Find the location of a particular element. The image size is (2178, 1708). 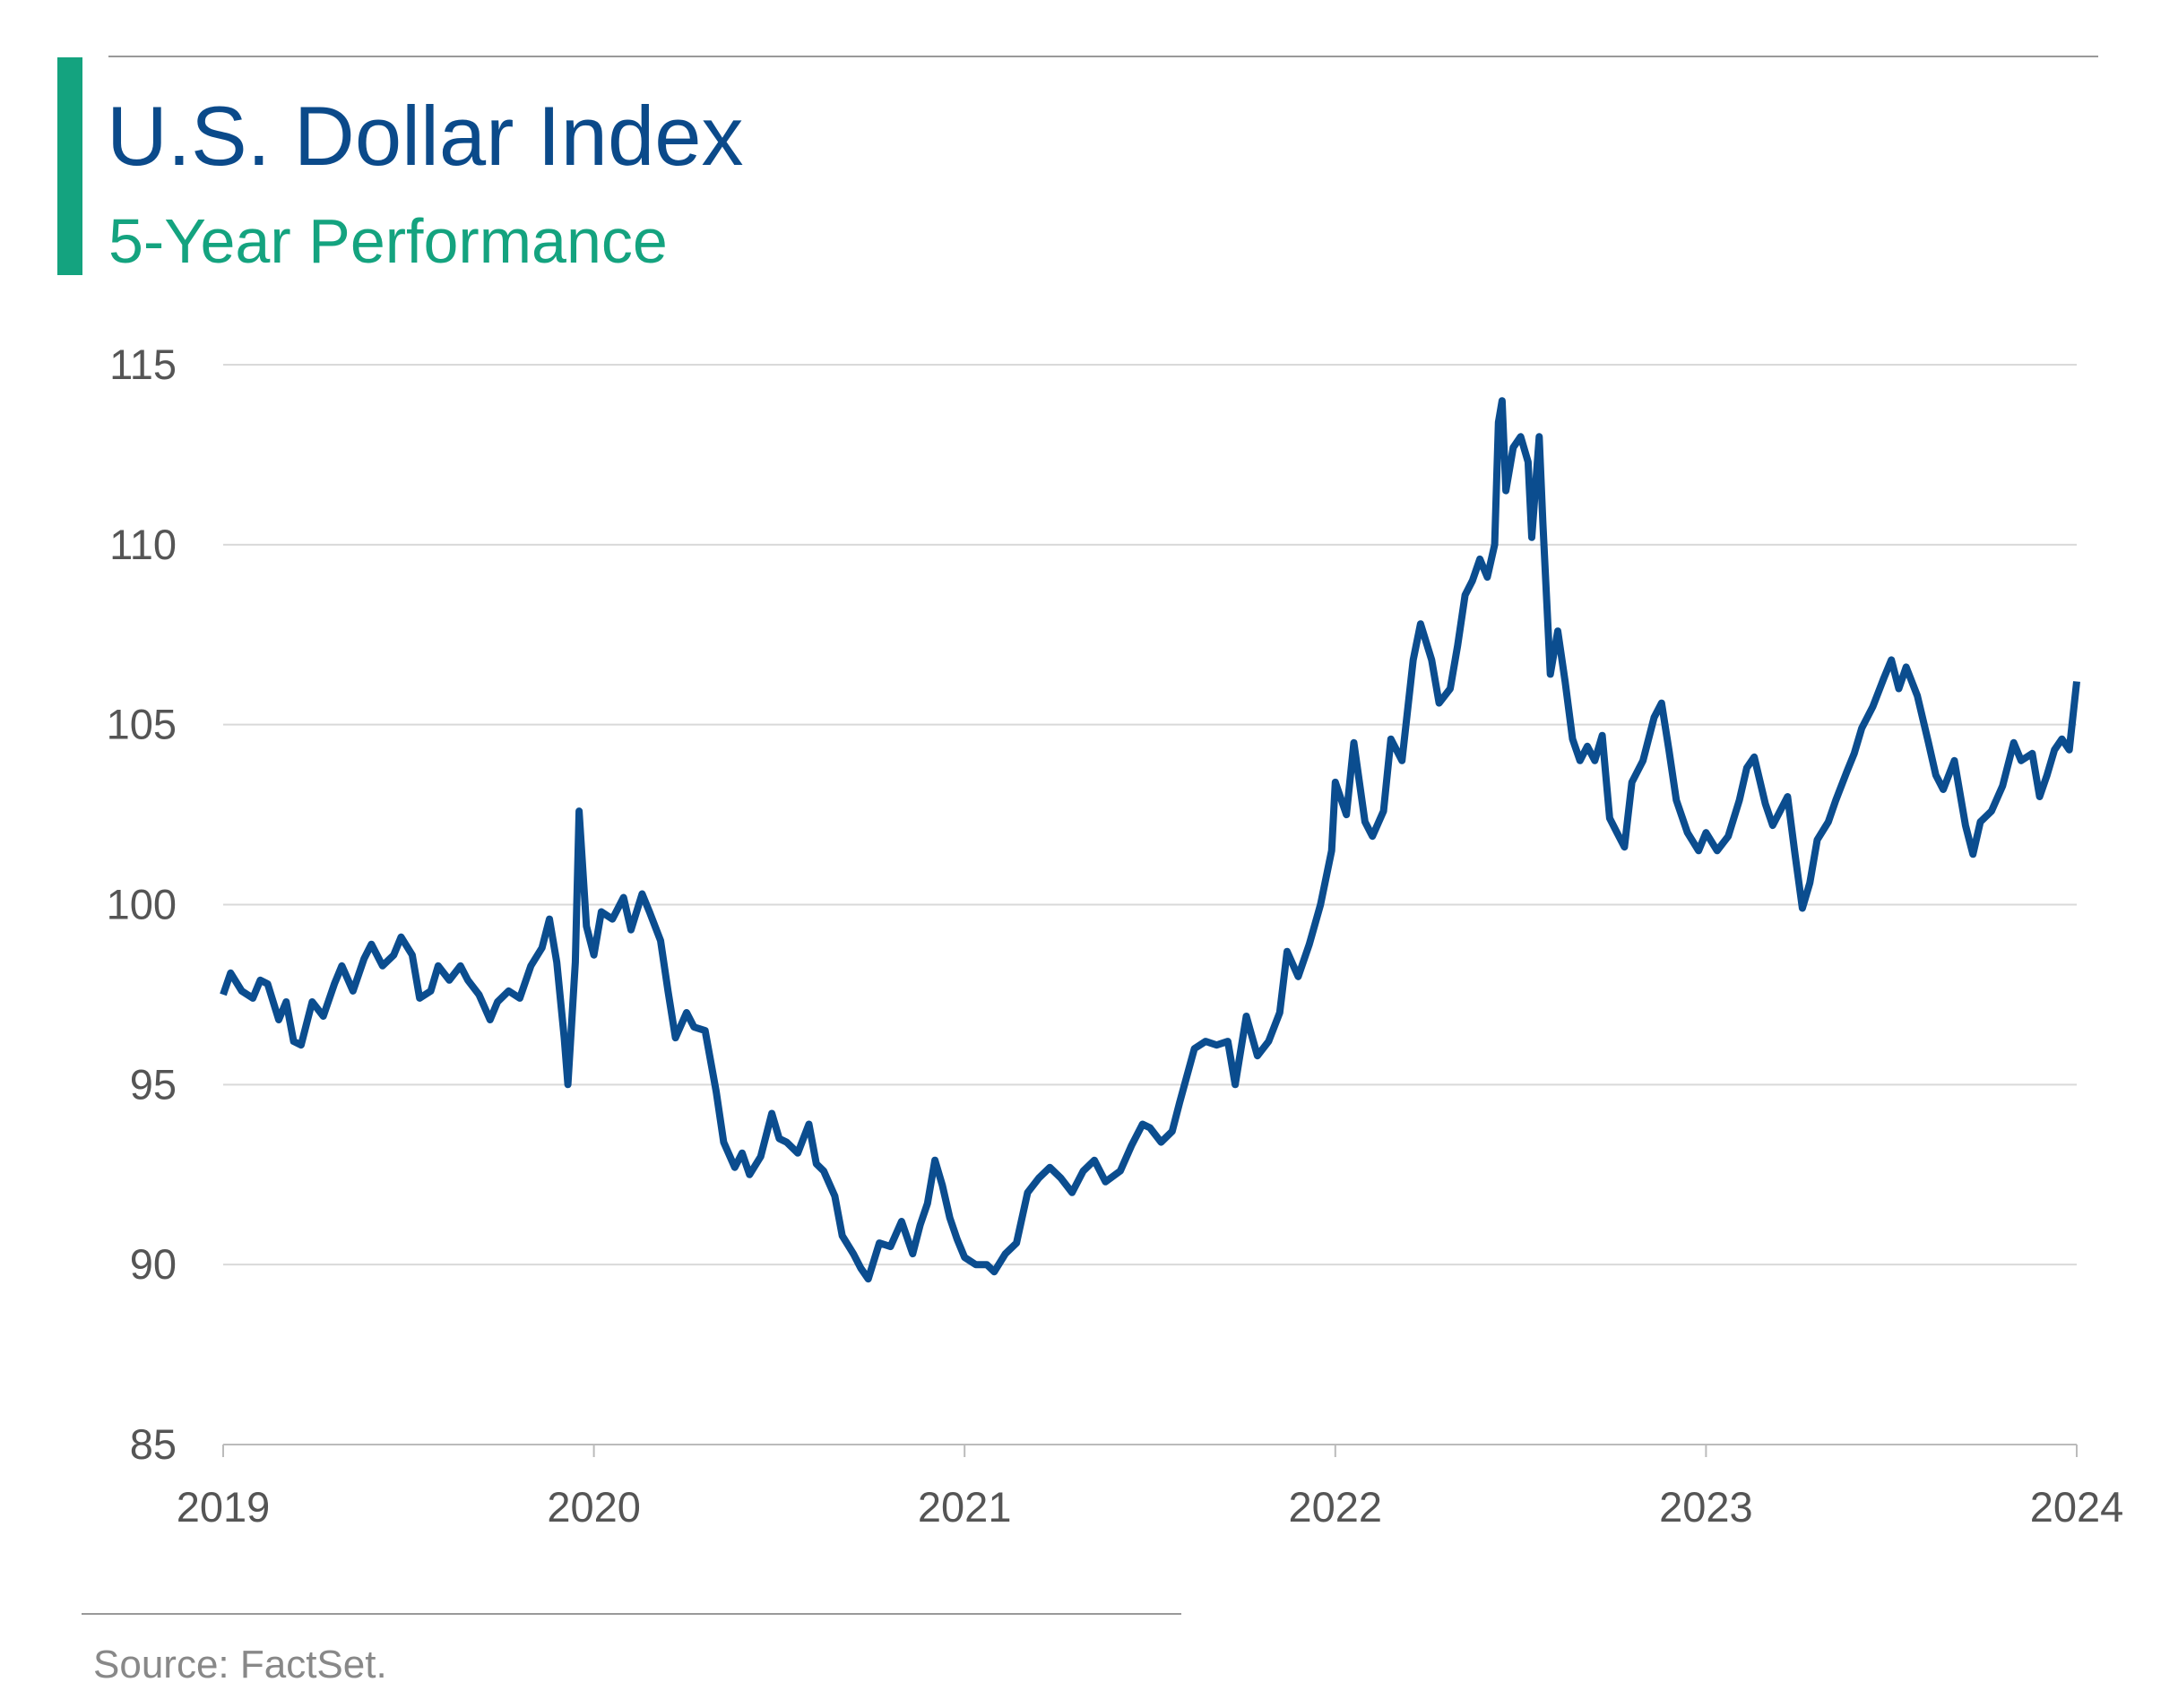

chart-title: U.S. Dollar Index is located at coordinates (425, 136).